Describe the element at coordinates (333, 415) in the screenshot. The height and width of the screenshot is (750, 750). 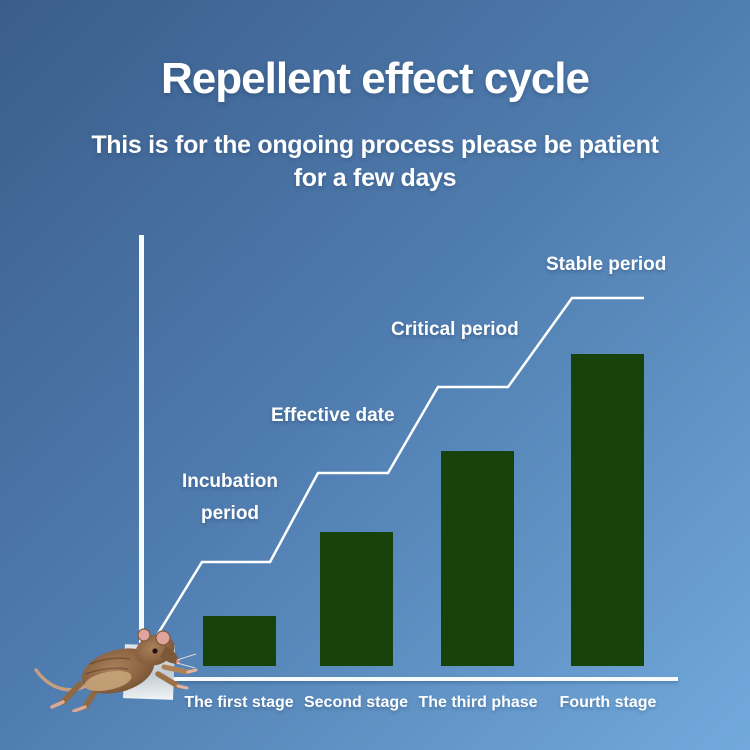
I see `annotation-effective-date: Effective date` at that location.